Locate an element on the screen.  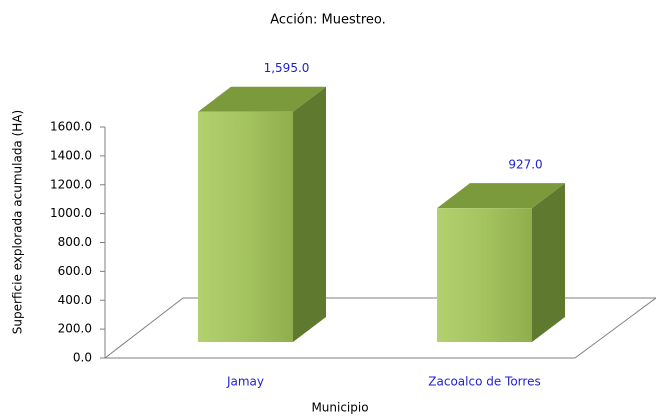
y-tick-label: 1000.0 is located at coordinates (71, 213).